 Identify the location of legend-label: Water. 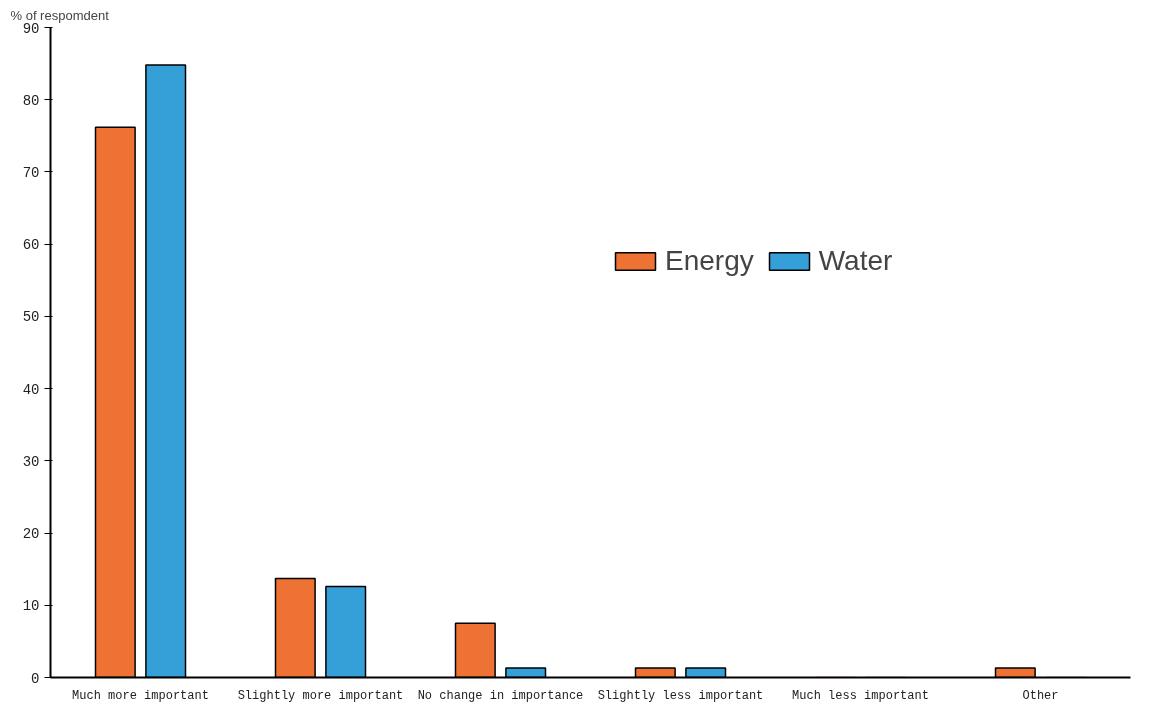
(855, 261).